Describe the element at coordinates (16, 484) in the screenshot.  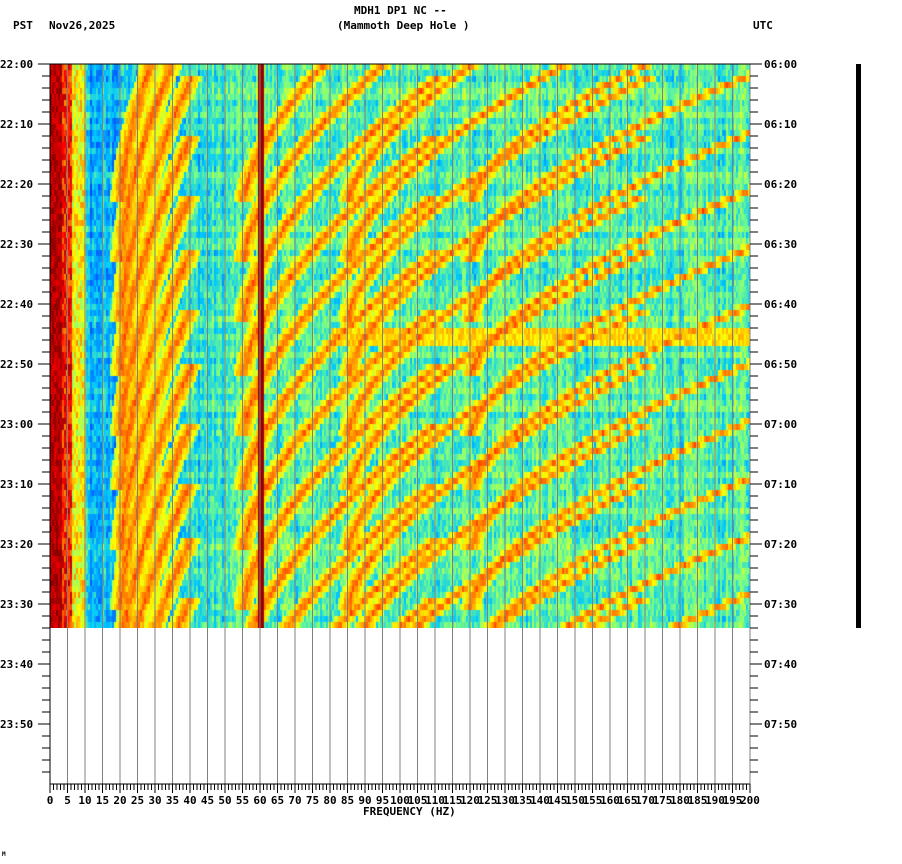
I see `svg-text: 23:10` at that location.